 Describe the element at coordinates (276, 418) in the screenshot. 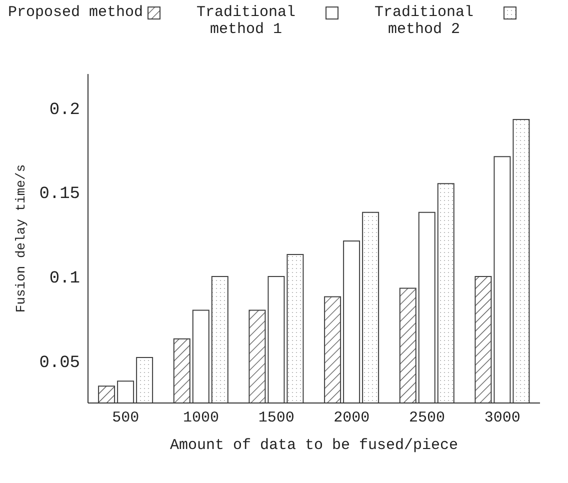

I see `x-tick-label: 1500` at that location.